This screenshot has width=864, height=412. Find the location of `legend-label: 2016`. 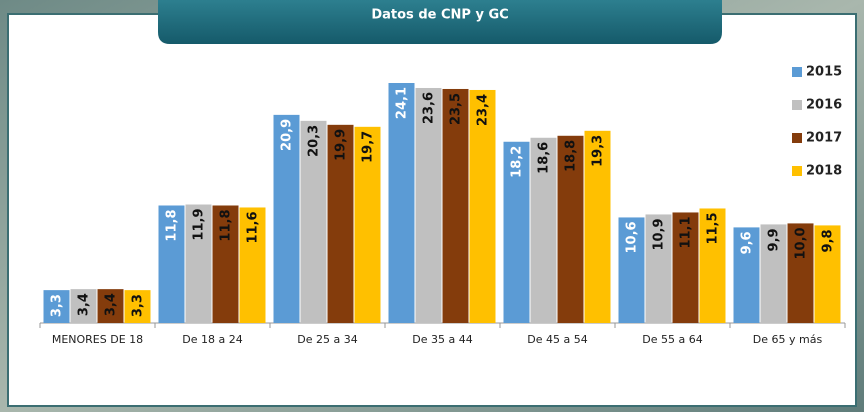

legend-label: 2016 is located at coordinates (824, 105).